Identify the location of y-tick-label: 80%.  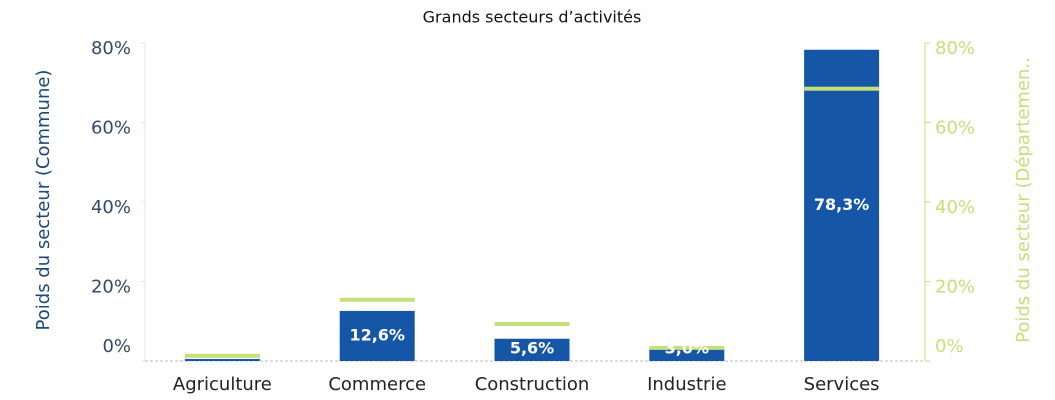
(111, 48).